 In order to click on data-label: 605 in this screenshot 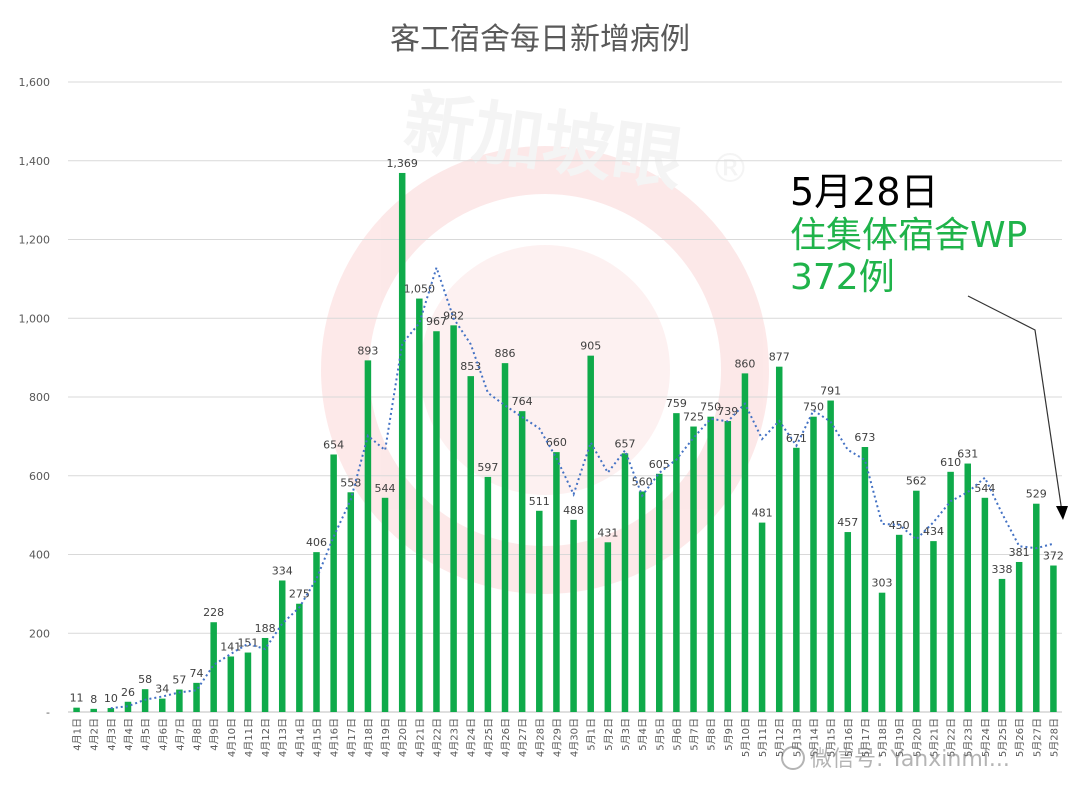, I will do `click(659, 464)`.